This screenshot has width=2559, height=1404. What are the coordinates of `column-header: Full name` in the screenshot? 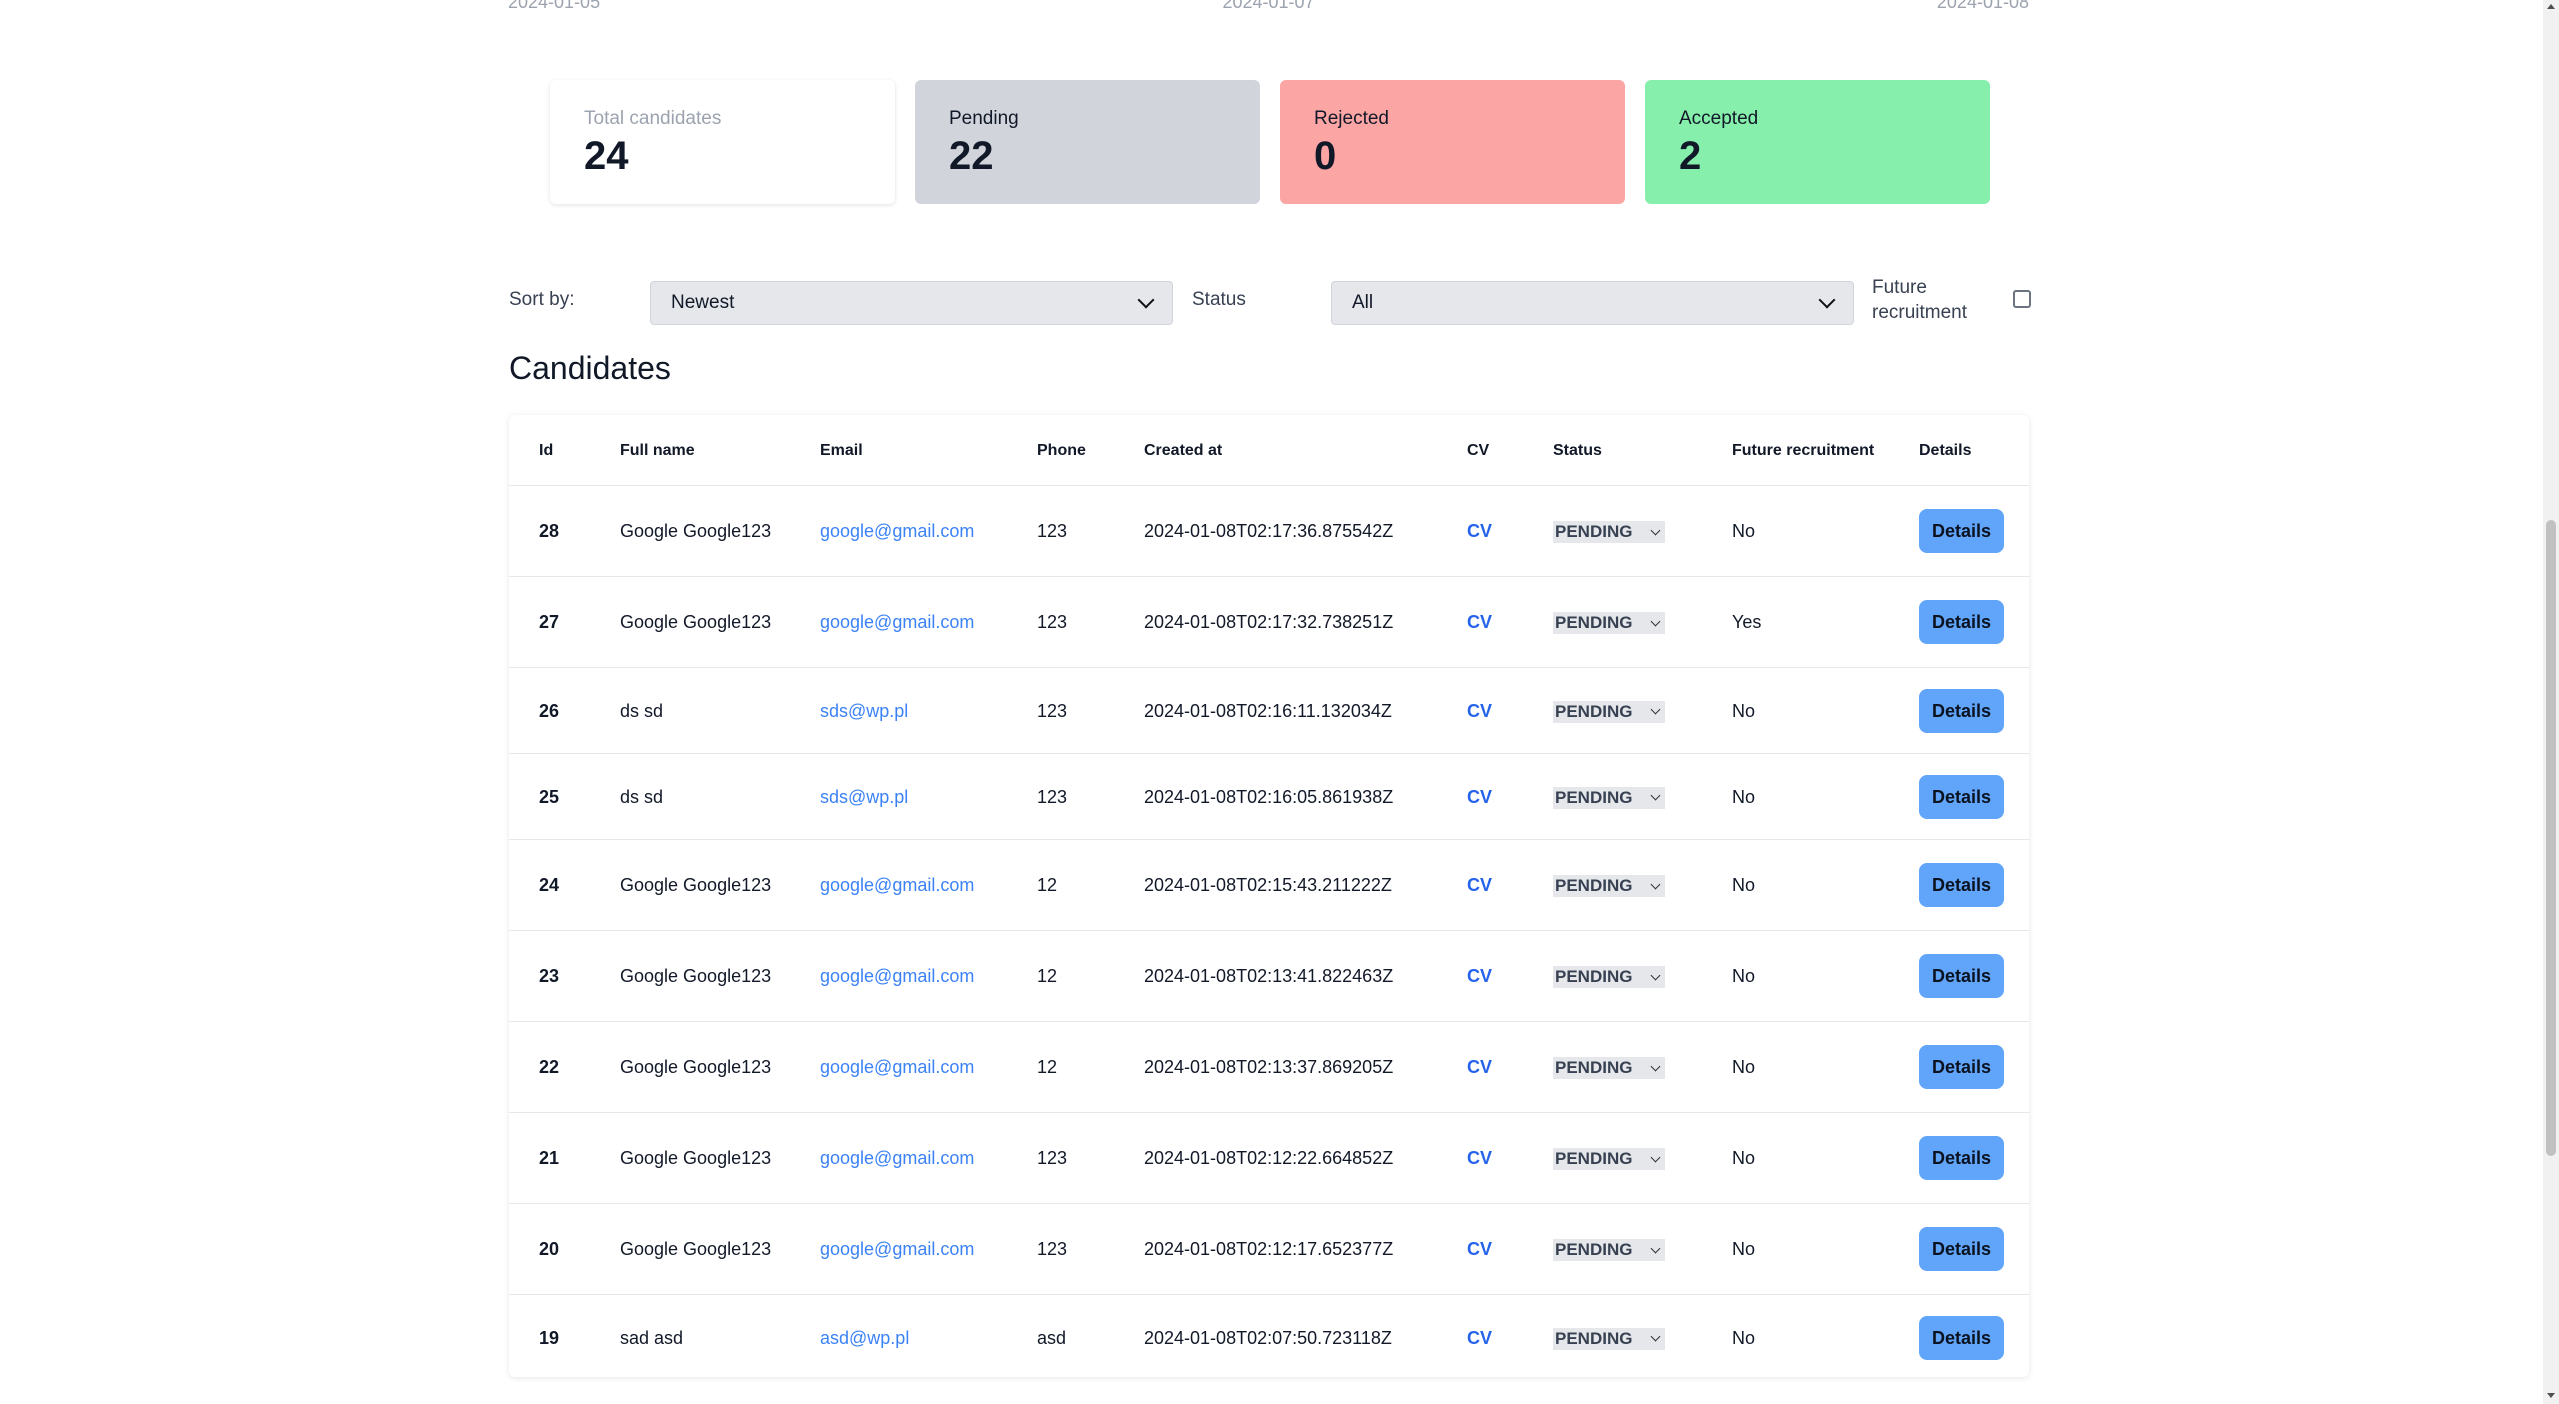 It's located at (657, 450).